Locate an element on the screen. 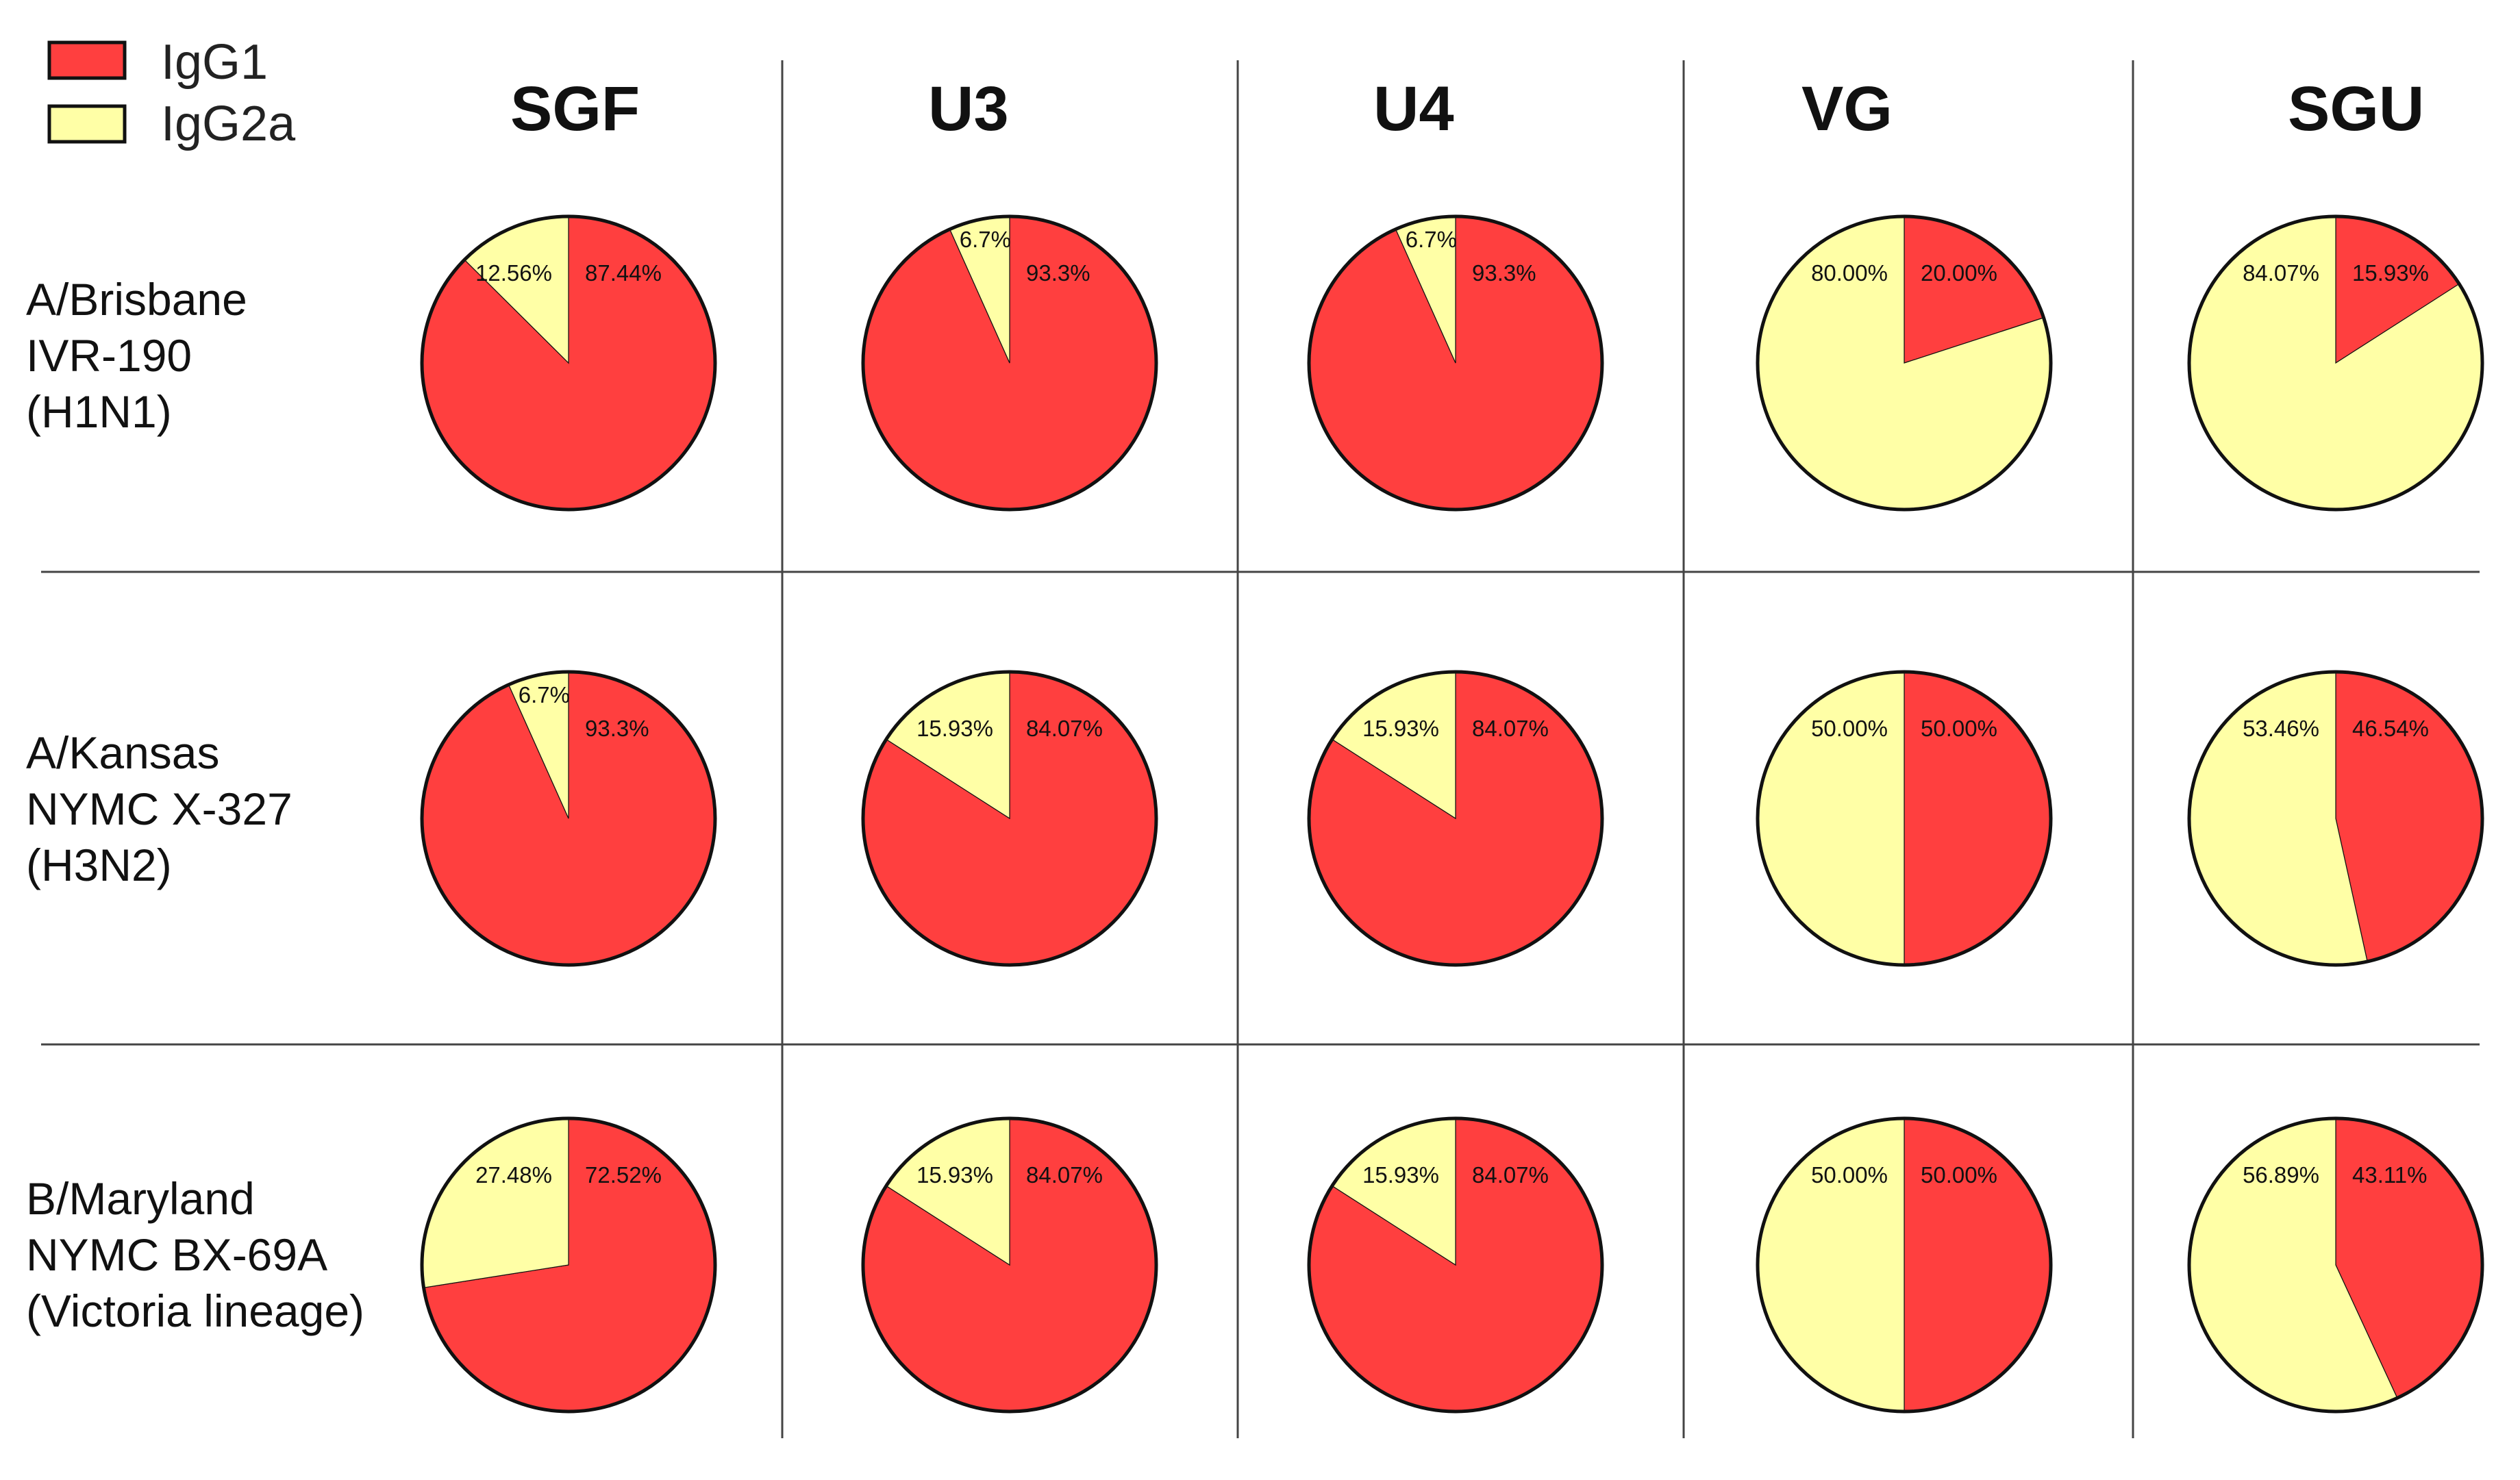 This screenshot has width=2520, height=1480. pie-sgu-row-2: 46.54% 53.46% is located at coordinates (2335, 818).